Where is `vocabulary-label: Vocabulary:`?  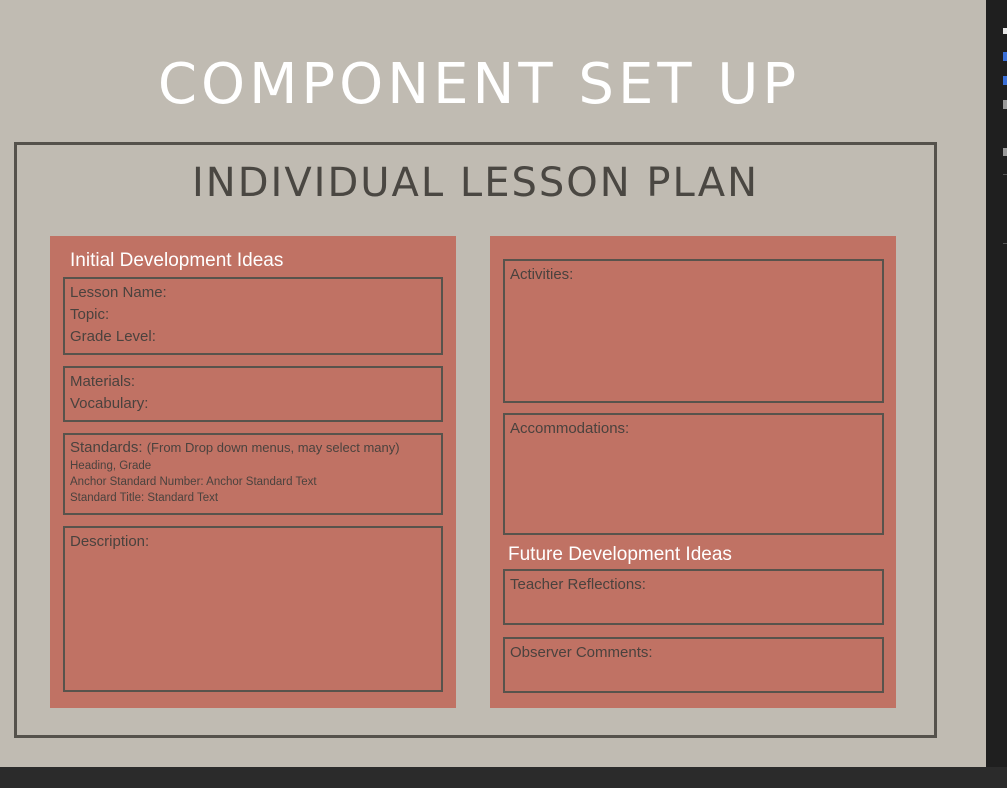 vocabulary-label: Vocabulary: is located at coordinates (109, 403).